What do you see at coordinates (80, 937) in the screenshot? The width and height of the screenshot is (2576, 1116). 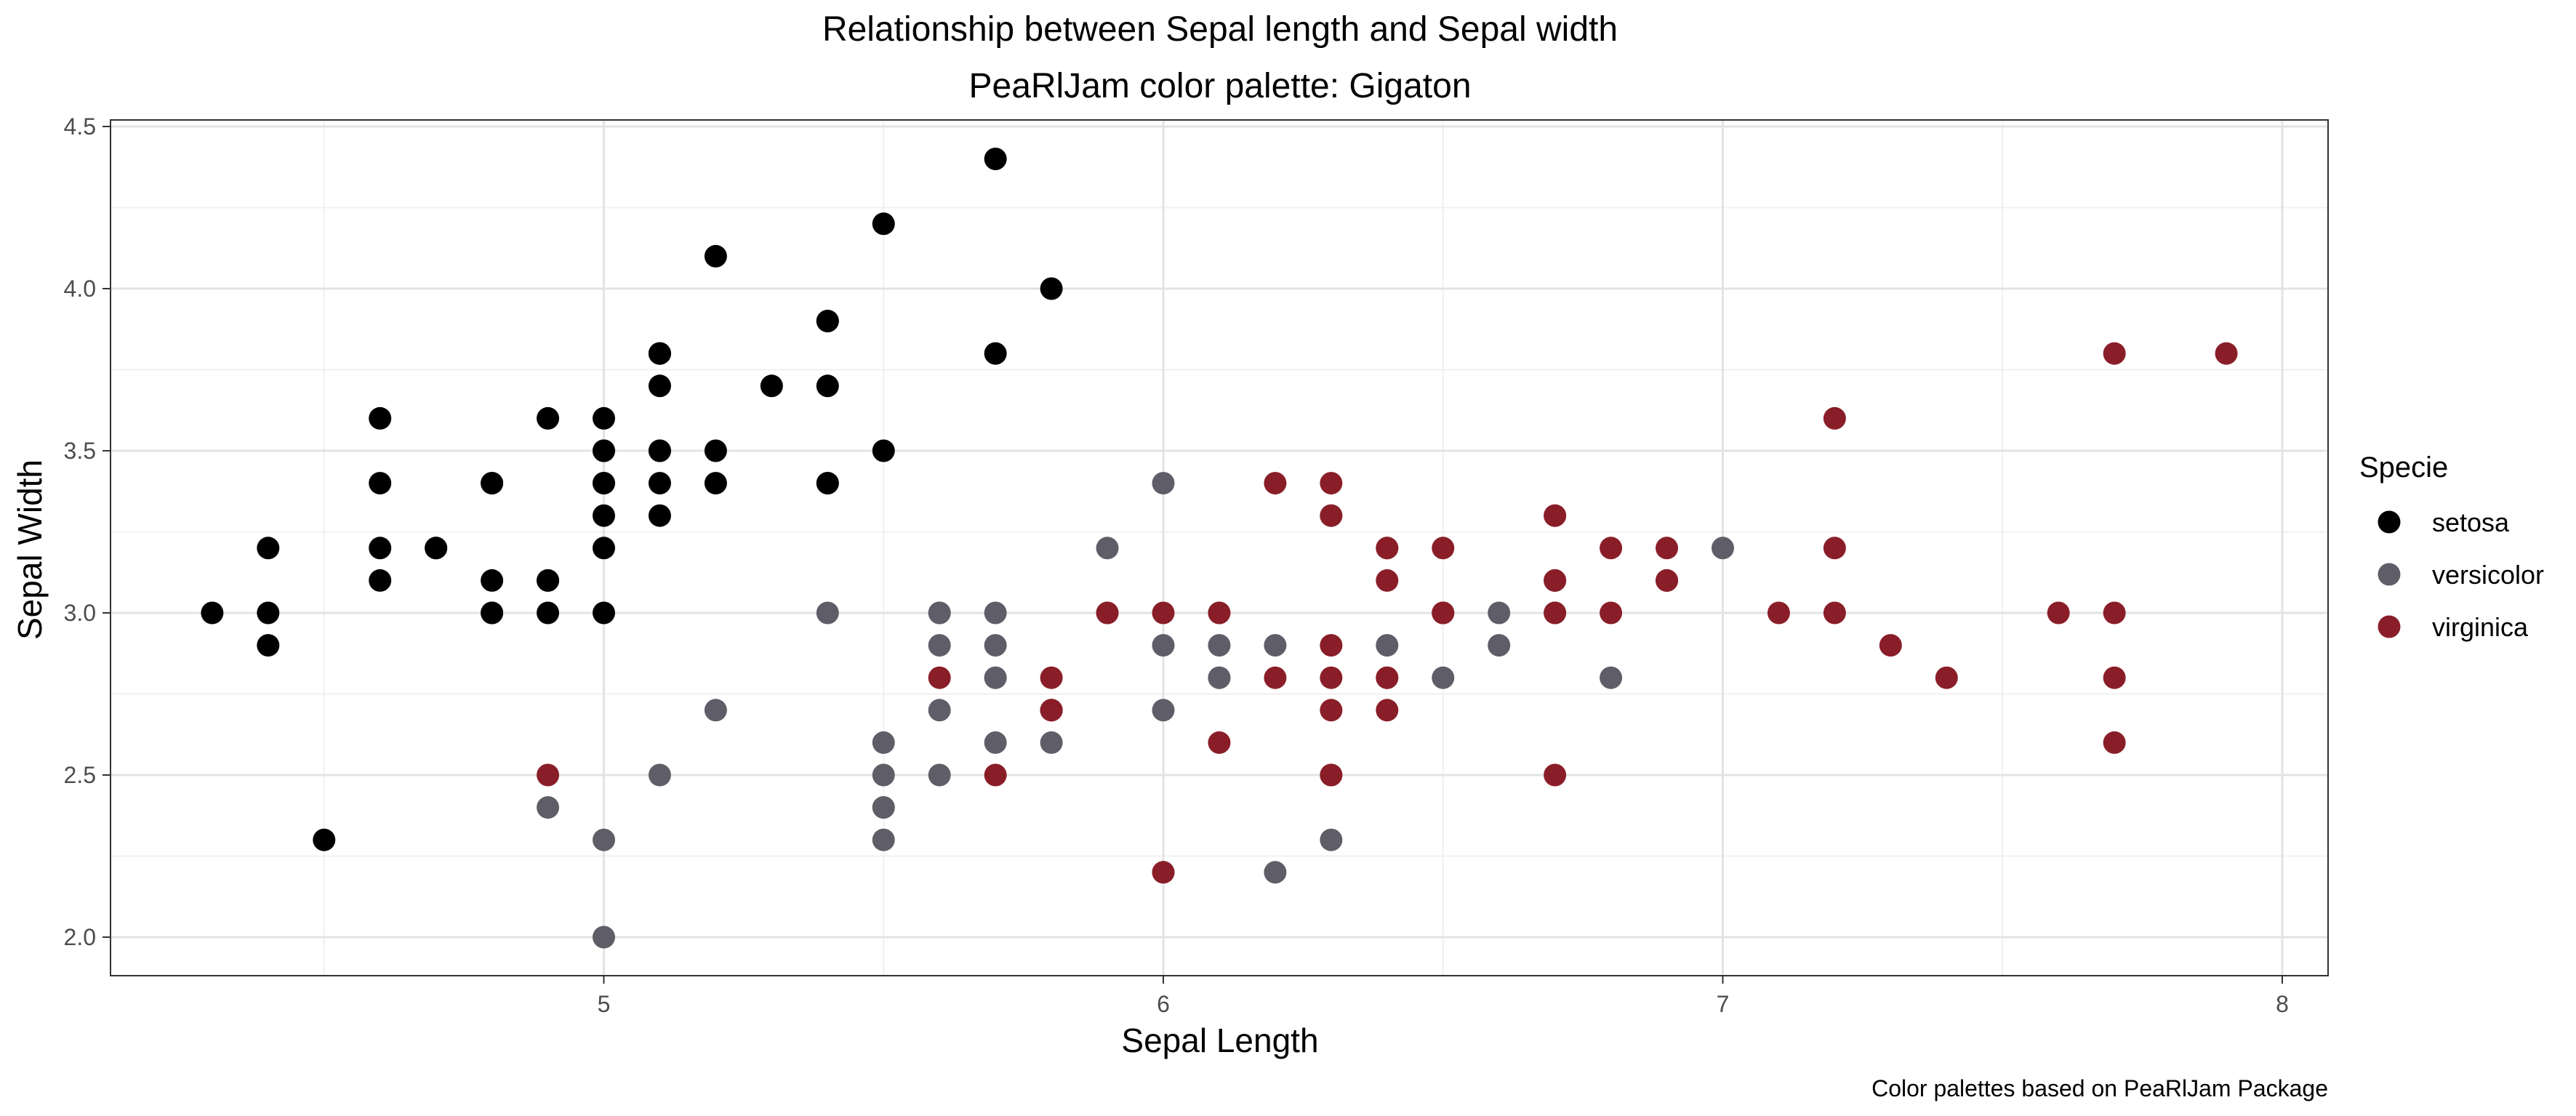 I see `y-tick-label: 2.0` at bounding box center [80, 937].